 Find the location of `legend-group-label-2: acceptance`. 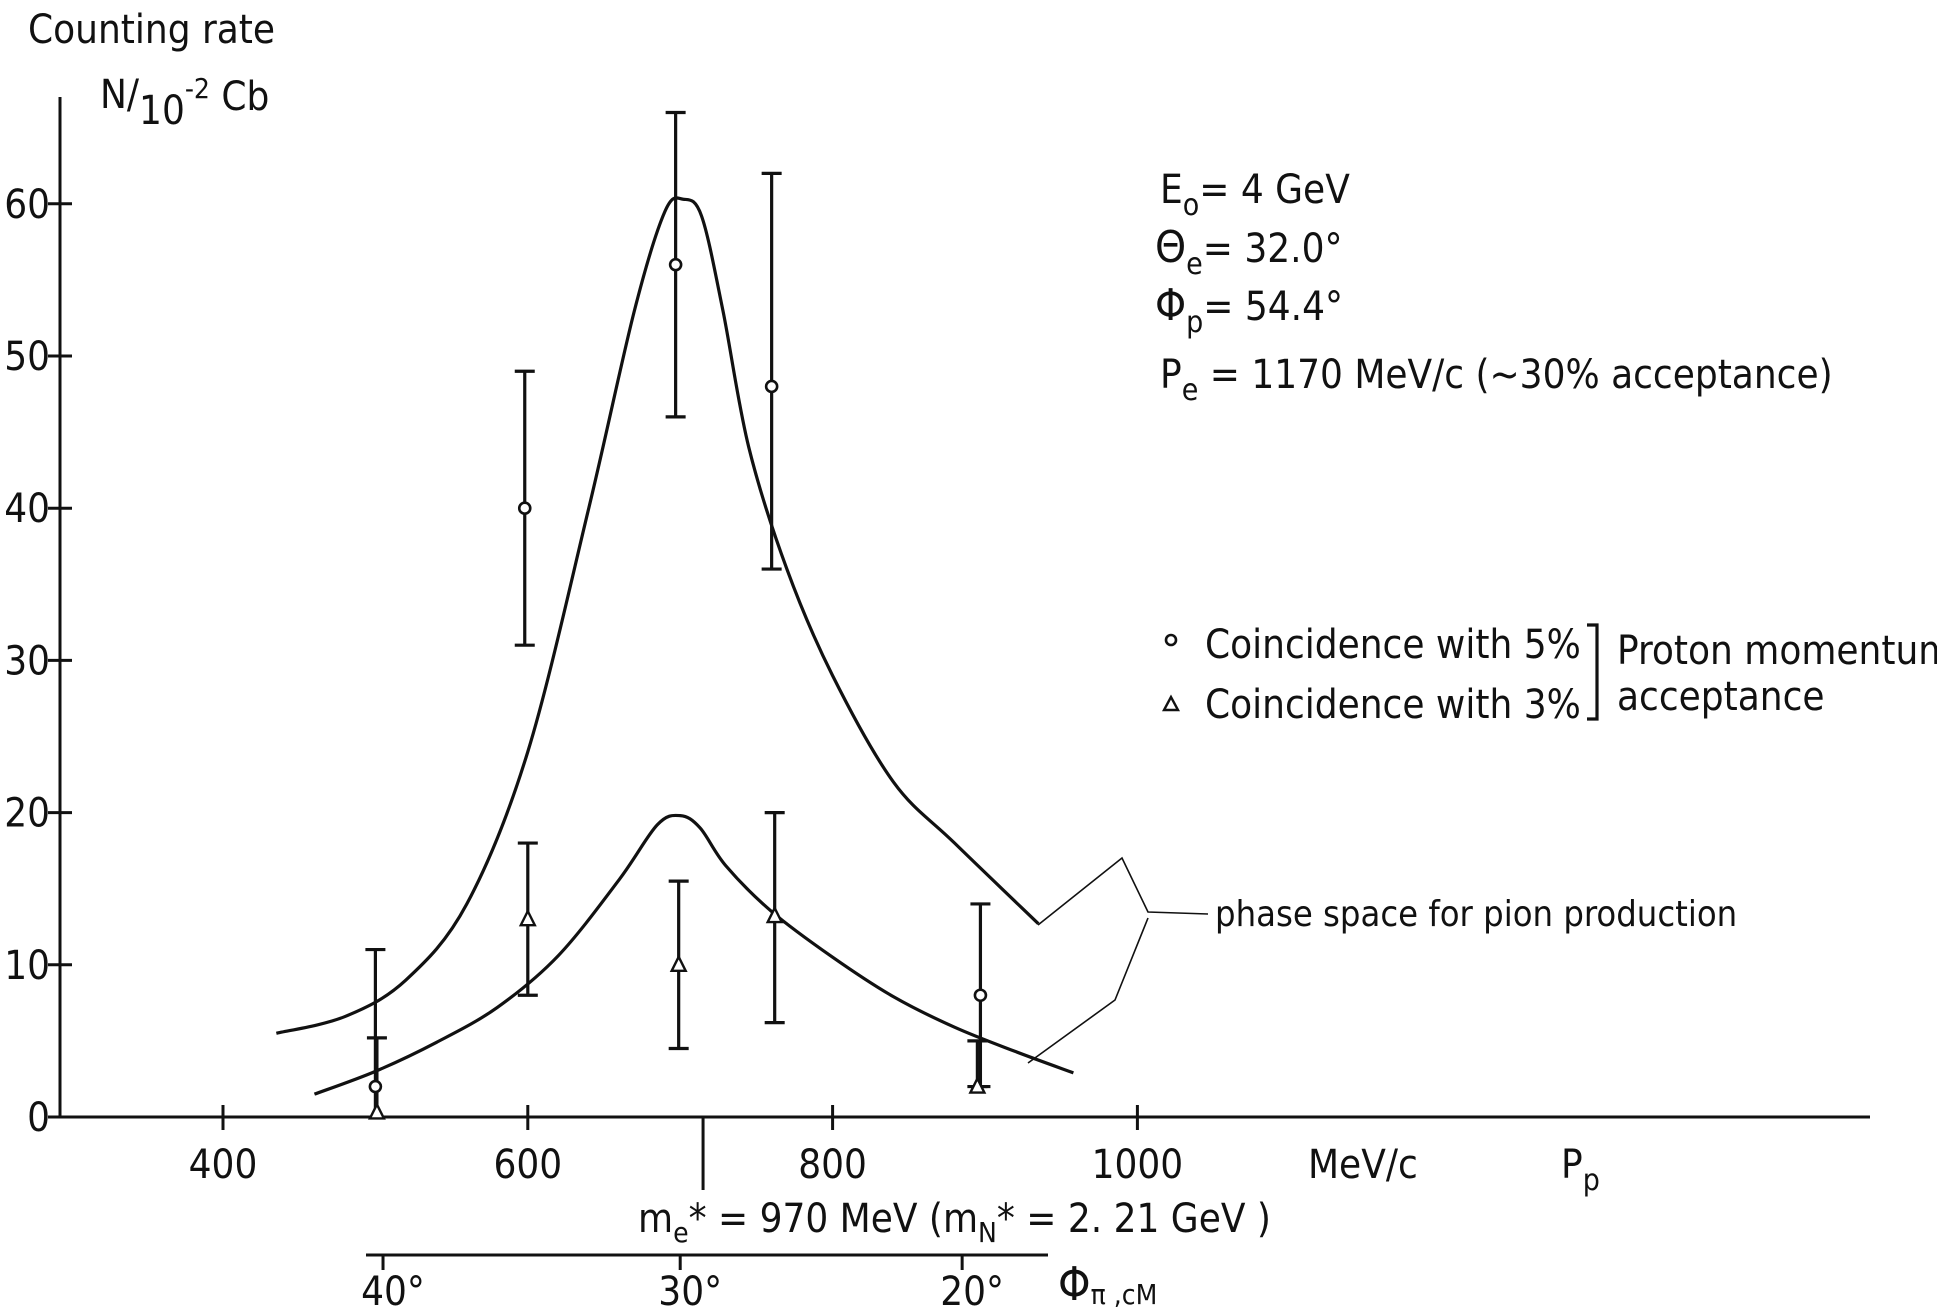

legend-group-label-2: acceptance is located at coordinates (1721, 697).